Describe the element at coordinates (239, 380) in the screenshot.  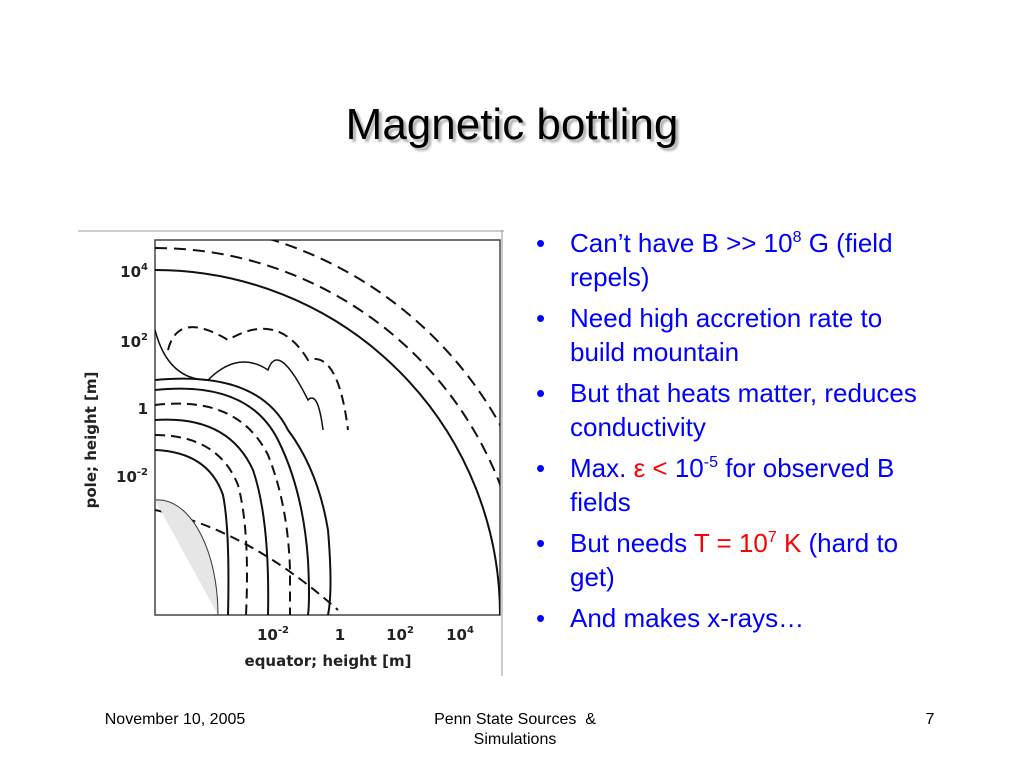
I see `turbulent-contour` at that location.